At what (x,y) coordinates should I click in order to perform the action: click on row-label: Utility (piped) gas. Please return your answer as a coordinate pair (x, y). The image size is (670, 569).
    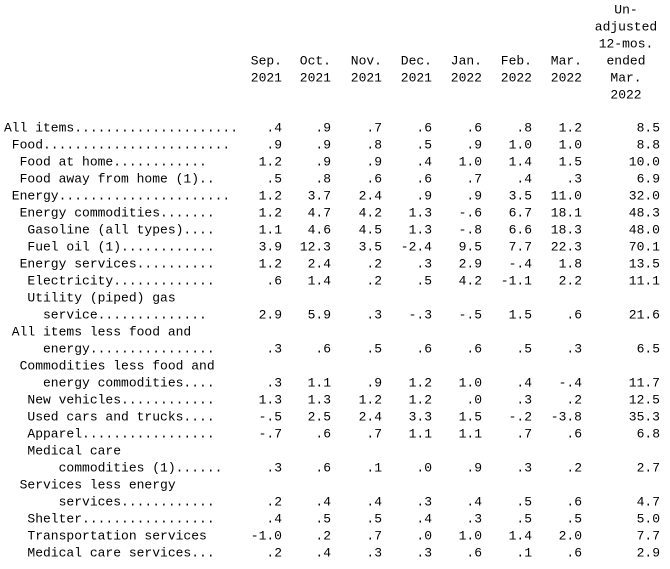
    Looking at the image, I should click on (90, 297).